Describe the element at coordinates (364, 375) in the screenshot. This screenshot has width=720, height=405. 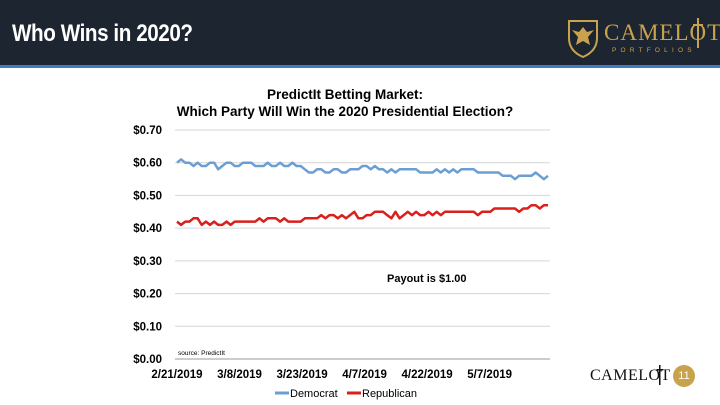
I see `x-tick-label: 4/7/2019` at that location.